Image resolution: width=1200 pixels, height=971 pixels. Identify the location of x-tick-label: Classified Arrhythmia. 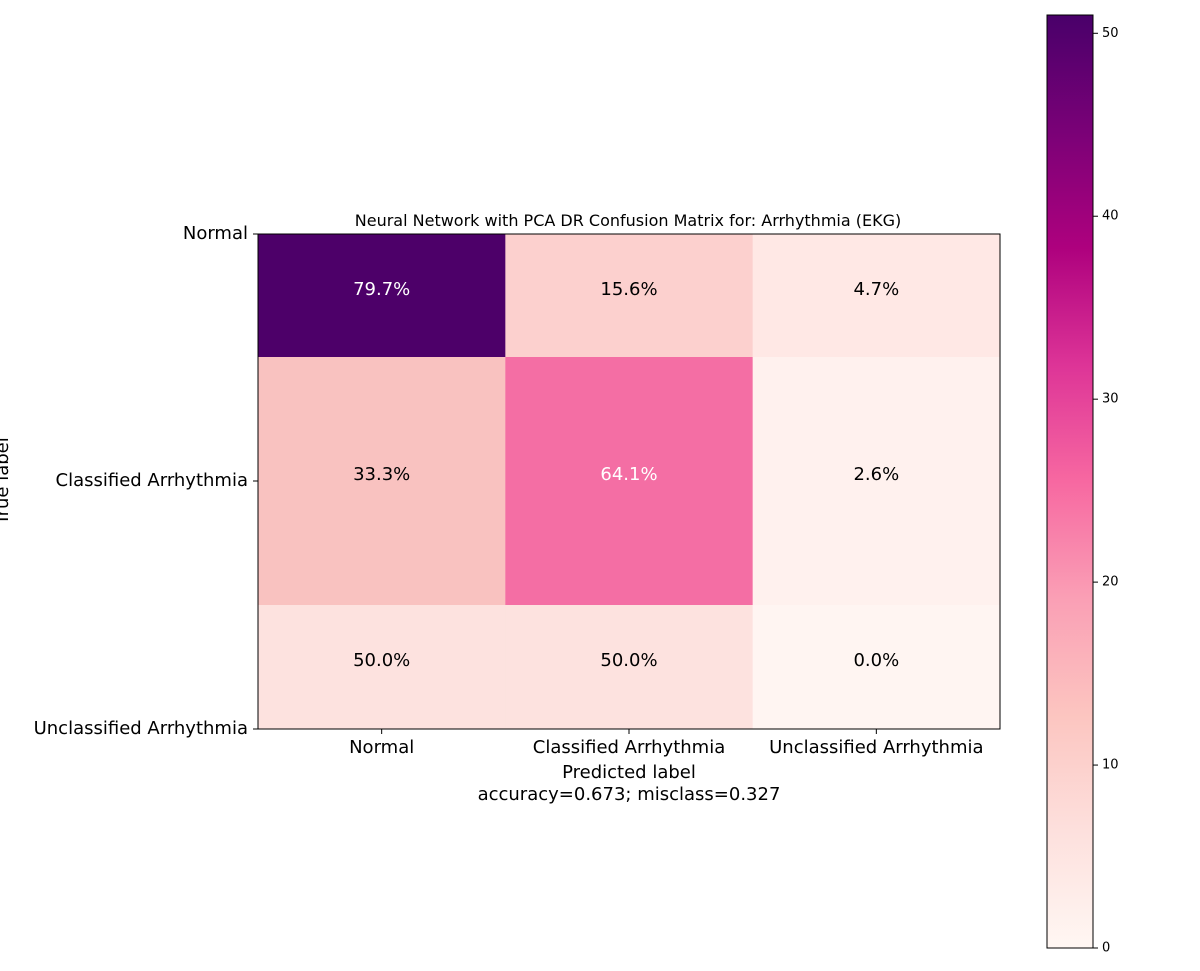
(629, 747).